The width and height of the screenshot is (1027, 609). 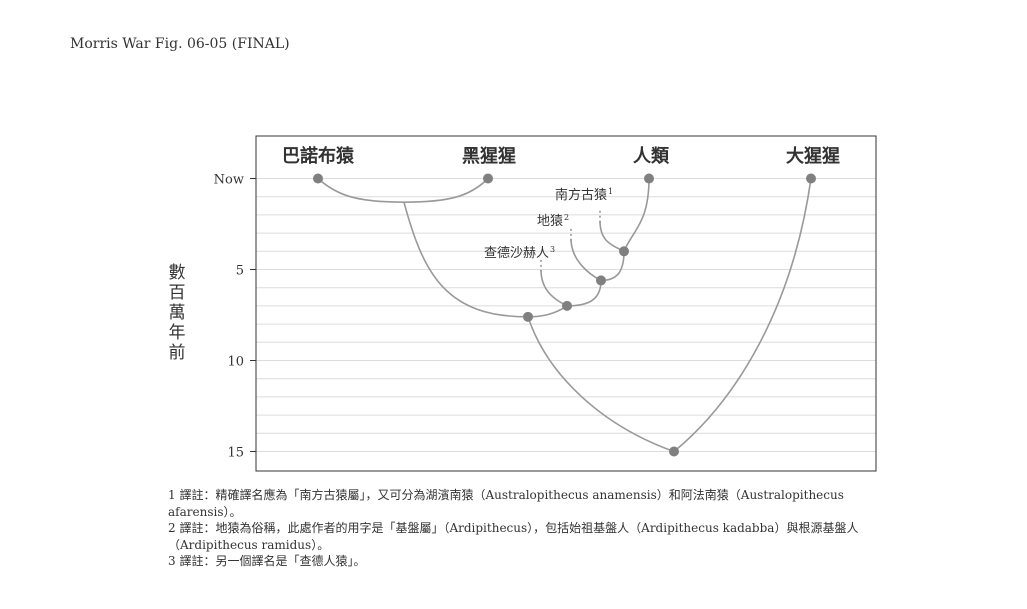 What do you see at coordinates (674, 451) in the screenshot?
I see `split-node-root` at bounding box center [674, 451].